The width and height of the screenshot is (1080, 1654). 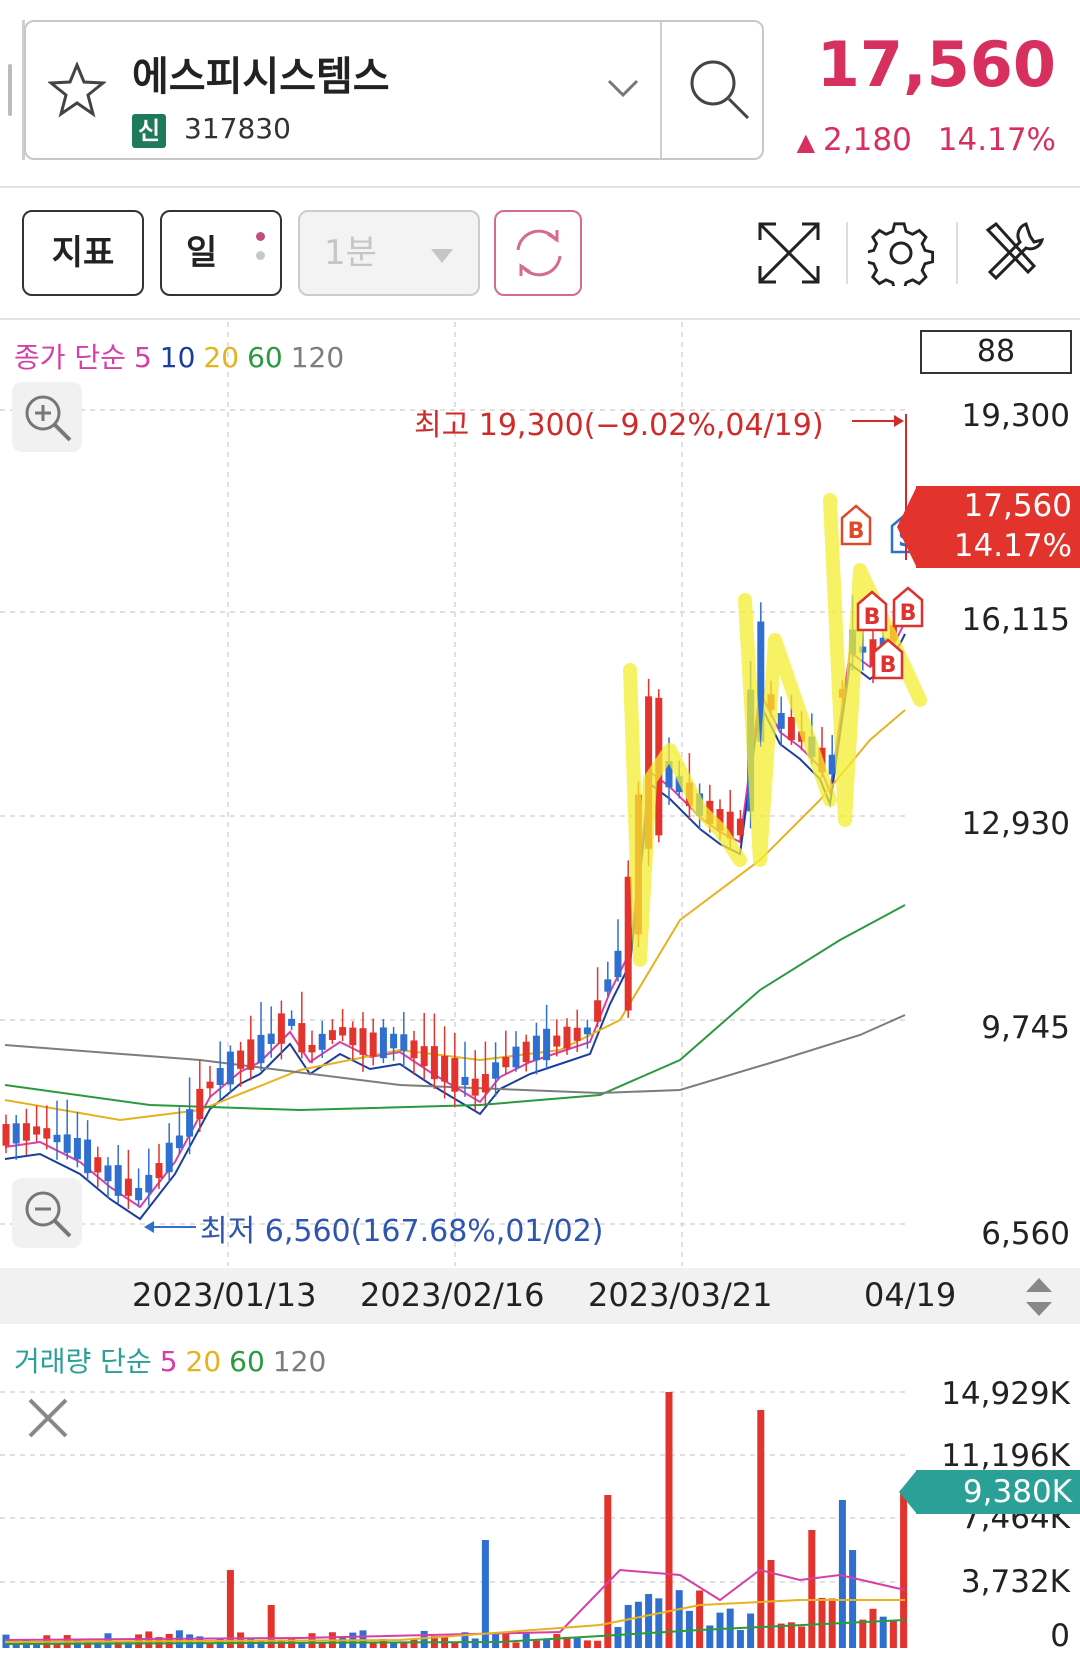 What do you see at coordinates (77, 90) in the screenshot?
I see `star-icon` at bounding box center [77, 90].